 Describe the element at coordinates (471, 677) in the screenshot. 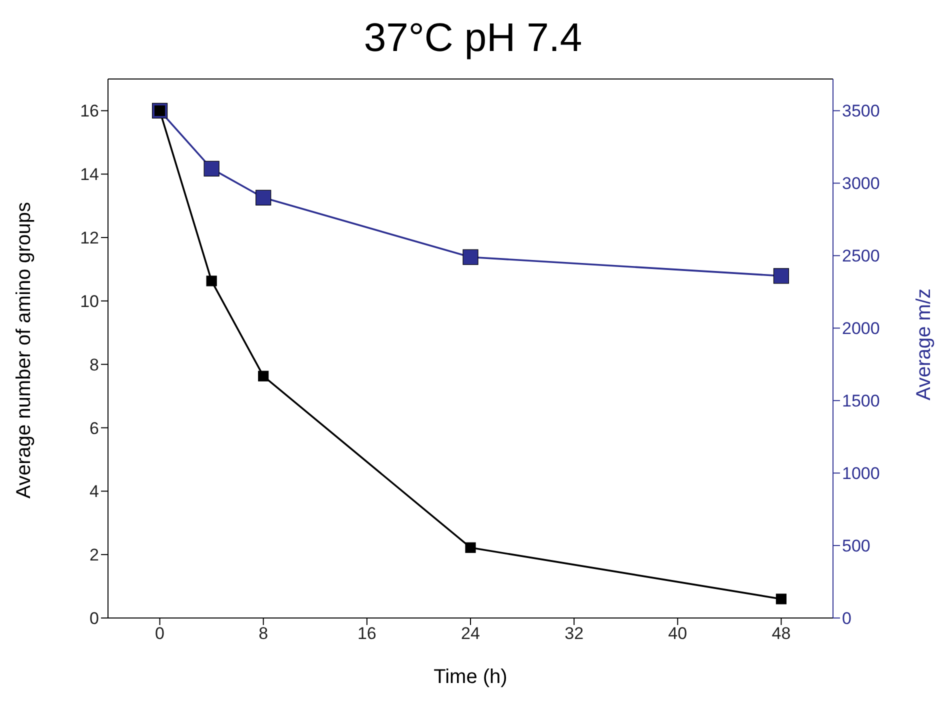

I see `x-axis-title: Time (h)` at that location.